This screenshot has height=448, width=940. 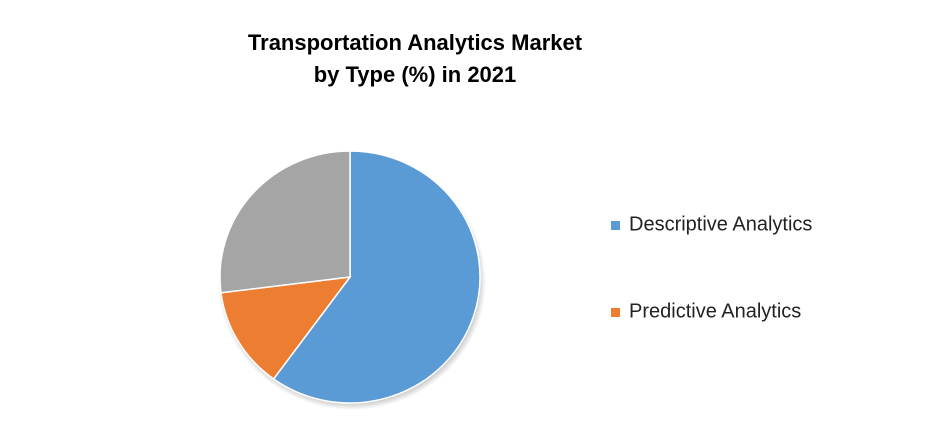 I want to click on legend-label: Descriptive Analytics, so click(x=720, y=224).